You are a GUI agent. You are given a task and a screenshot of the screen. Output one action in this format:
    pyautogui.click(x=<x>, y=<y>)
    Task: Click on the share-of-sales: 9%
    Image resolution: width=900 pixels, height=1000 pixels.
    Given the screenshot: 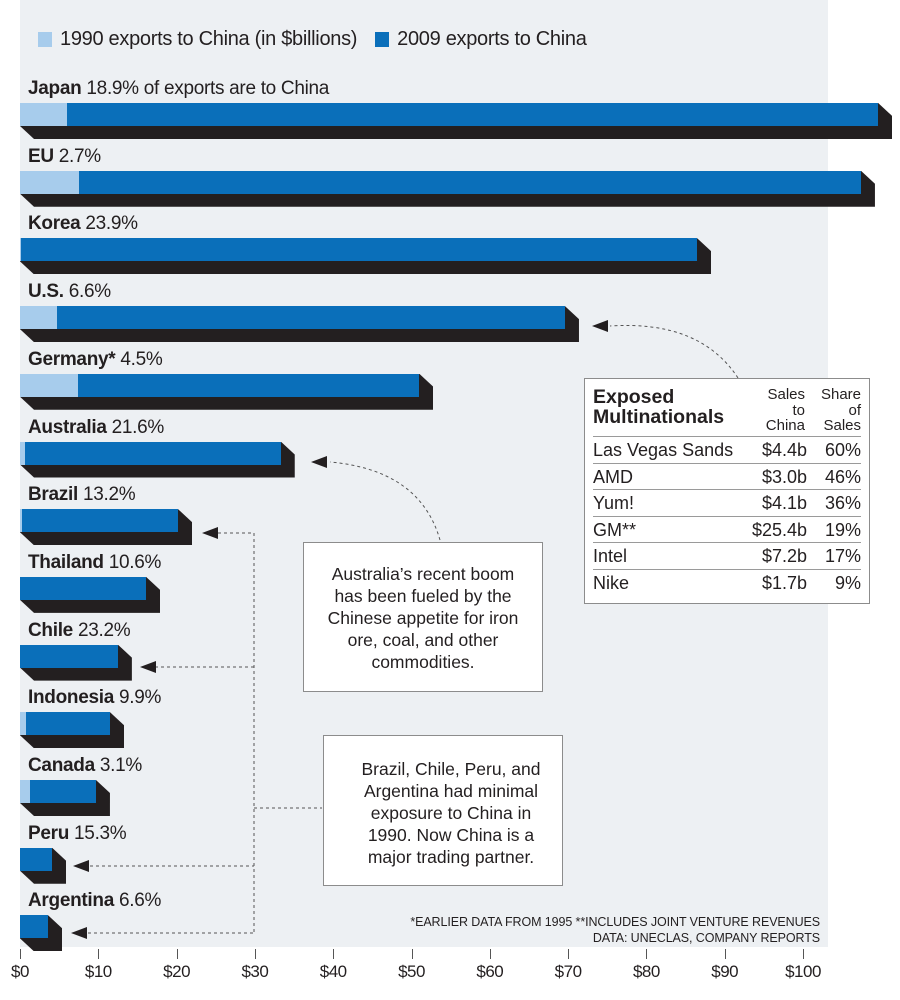 What is the action you would take?
    pyautogui.click(x=847, y=582)
    